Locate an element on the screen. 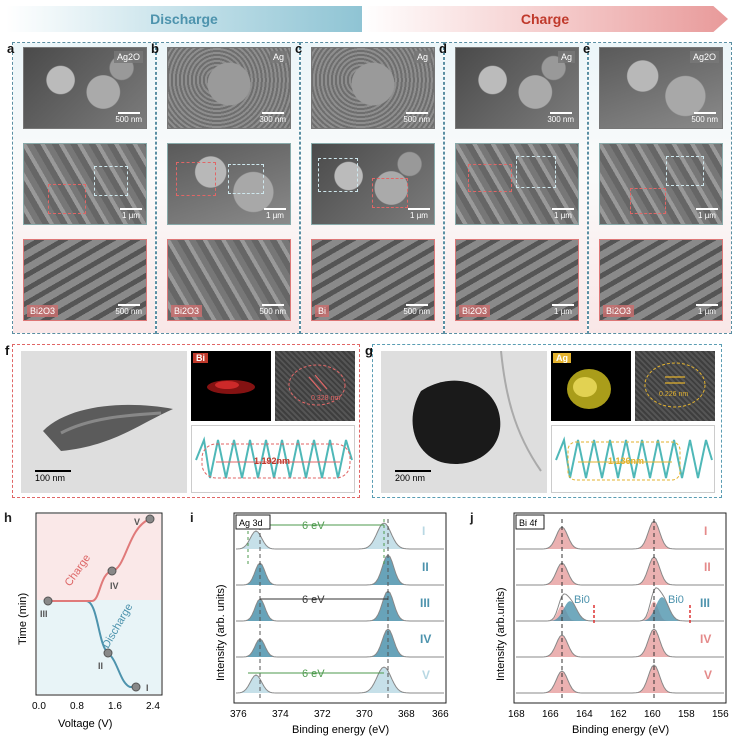  ag-element-map: Ag is located at coordinates (591, 386).